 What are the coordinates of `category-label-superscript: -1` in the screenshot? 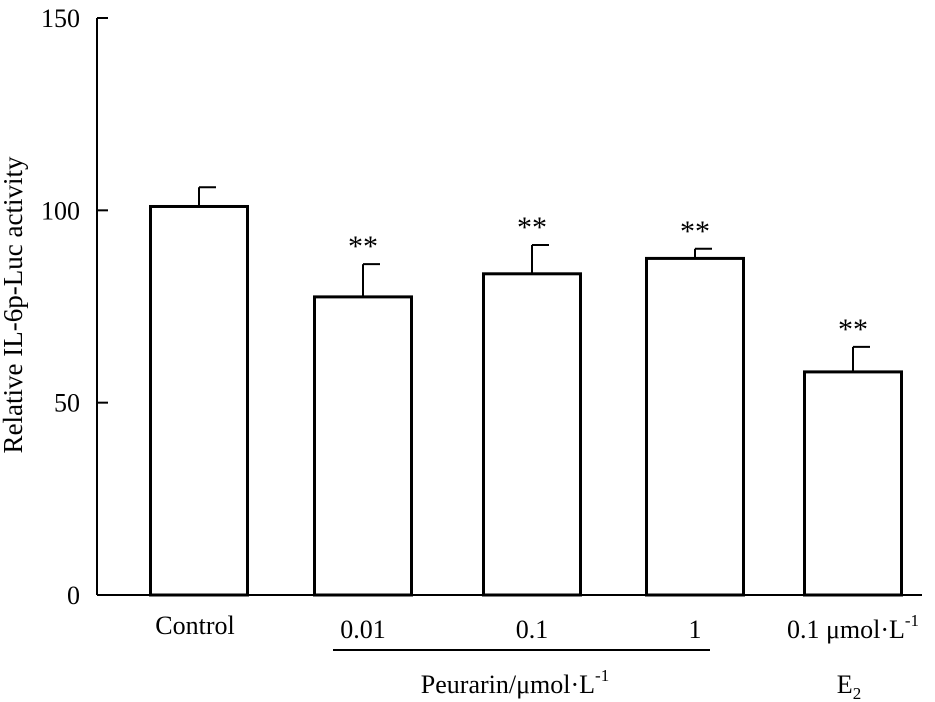 It's located at (912, 620).